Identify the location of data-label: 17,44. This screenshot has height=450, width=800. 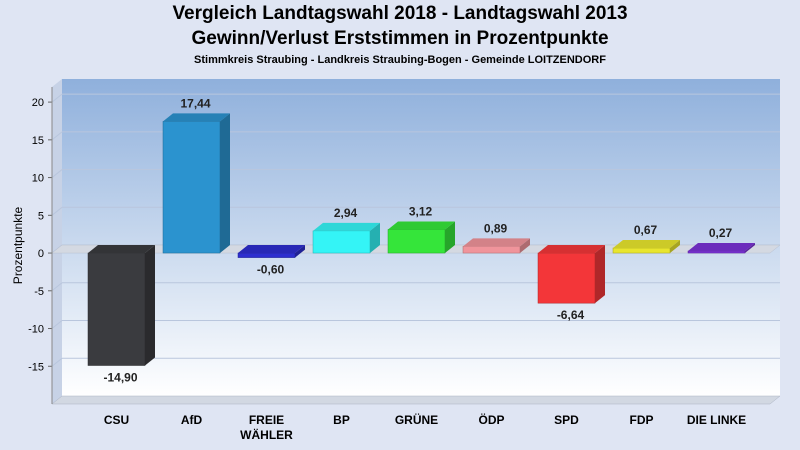
(195, 103).